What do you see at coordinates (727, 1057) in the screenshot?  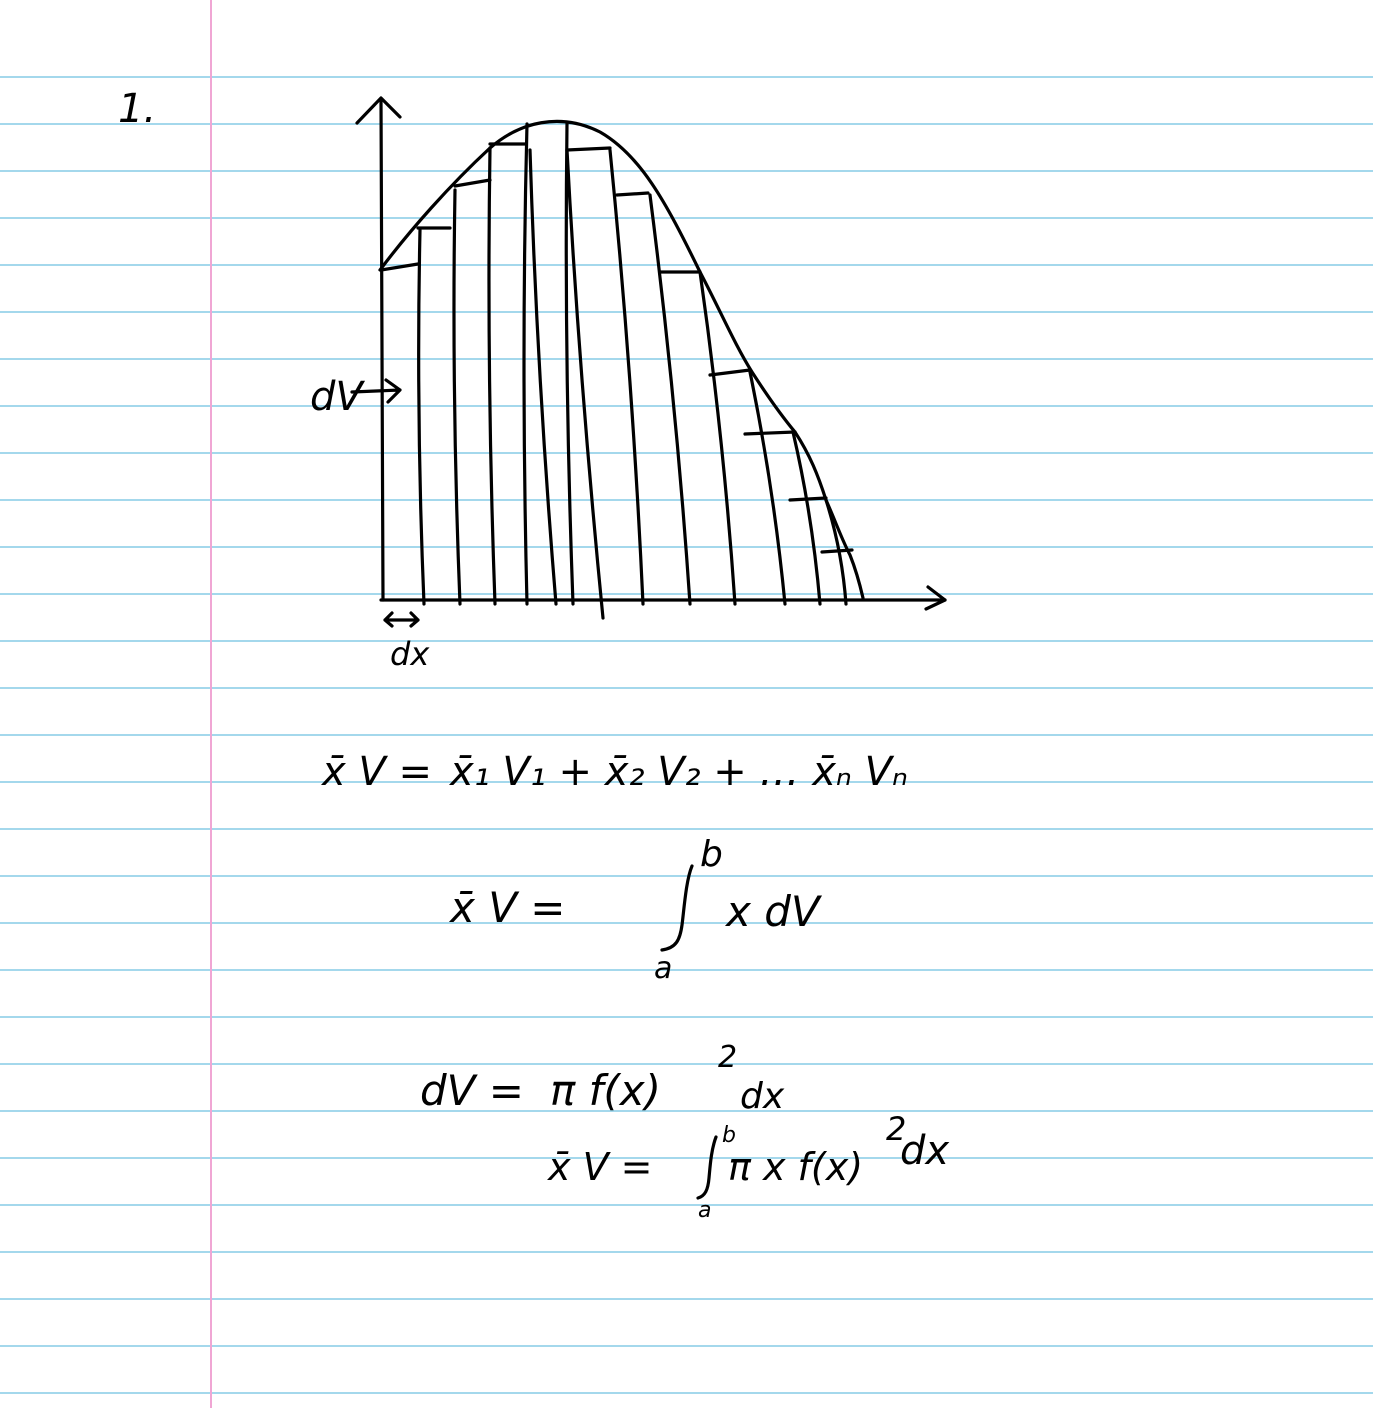 I see `dv-exponent: 2` at bounding box center [727, 1057].